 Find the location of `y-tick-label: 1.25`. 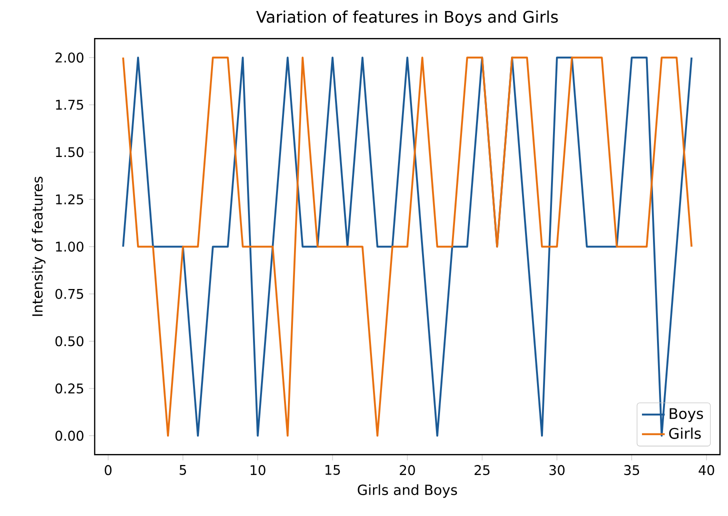

y-tick-label: 1.25 is located at coordinates (70, 199).